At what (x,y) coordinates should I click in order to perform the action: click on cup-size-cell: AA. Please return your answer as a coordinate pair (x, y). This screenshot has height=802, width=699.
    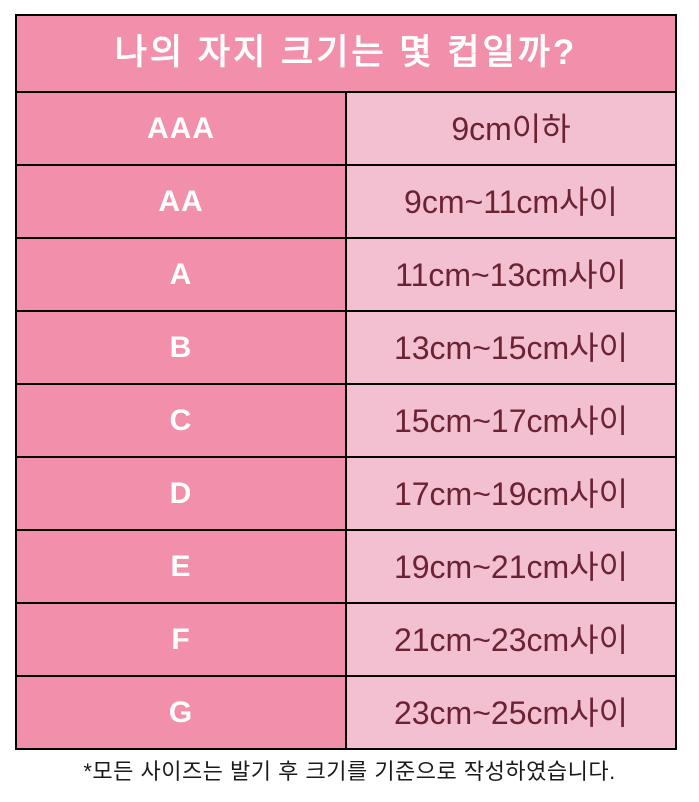
    Looking at the image, I should click on (181, 201).